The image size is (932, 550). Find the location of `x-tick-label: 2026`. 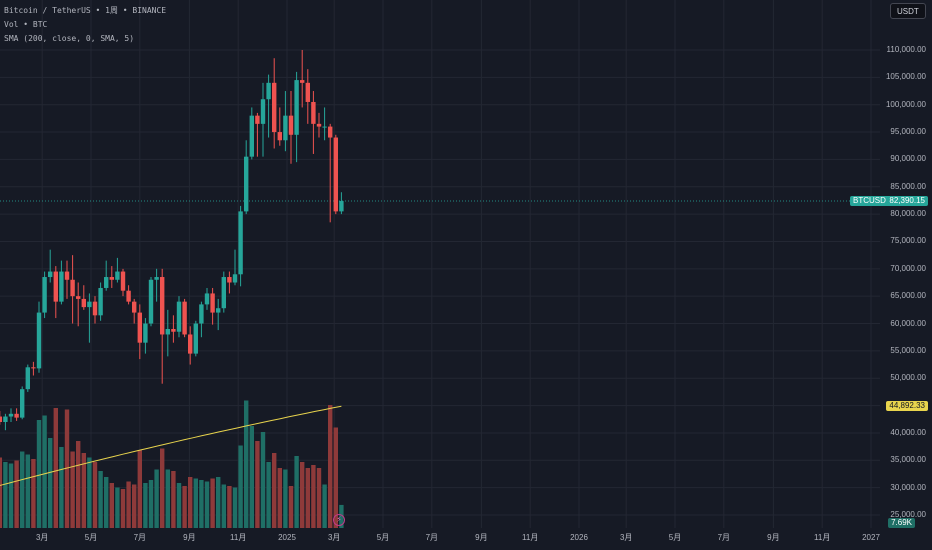

x-tick-label: 2026 is located at coordinates (579, 537).